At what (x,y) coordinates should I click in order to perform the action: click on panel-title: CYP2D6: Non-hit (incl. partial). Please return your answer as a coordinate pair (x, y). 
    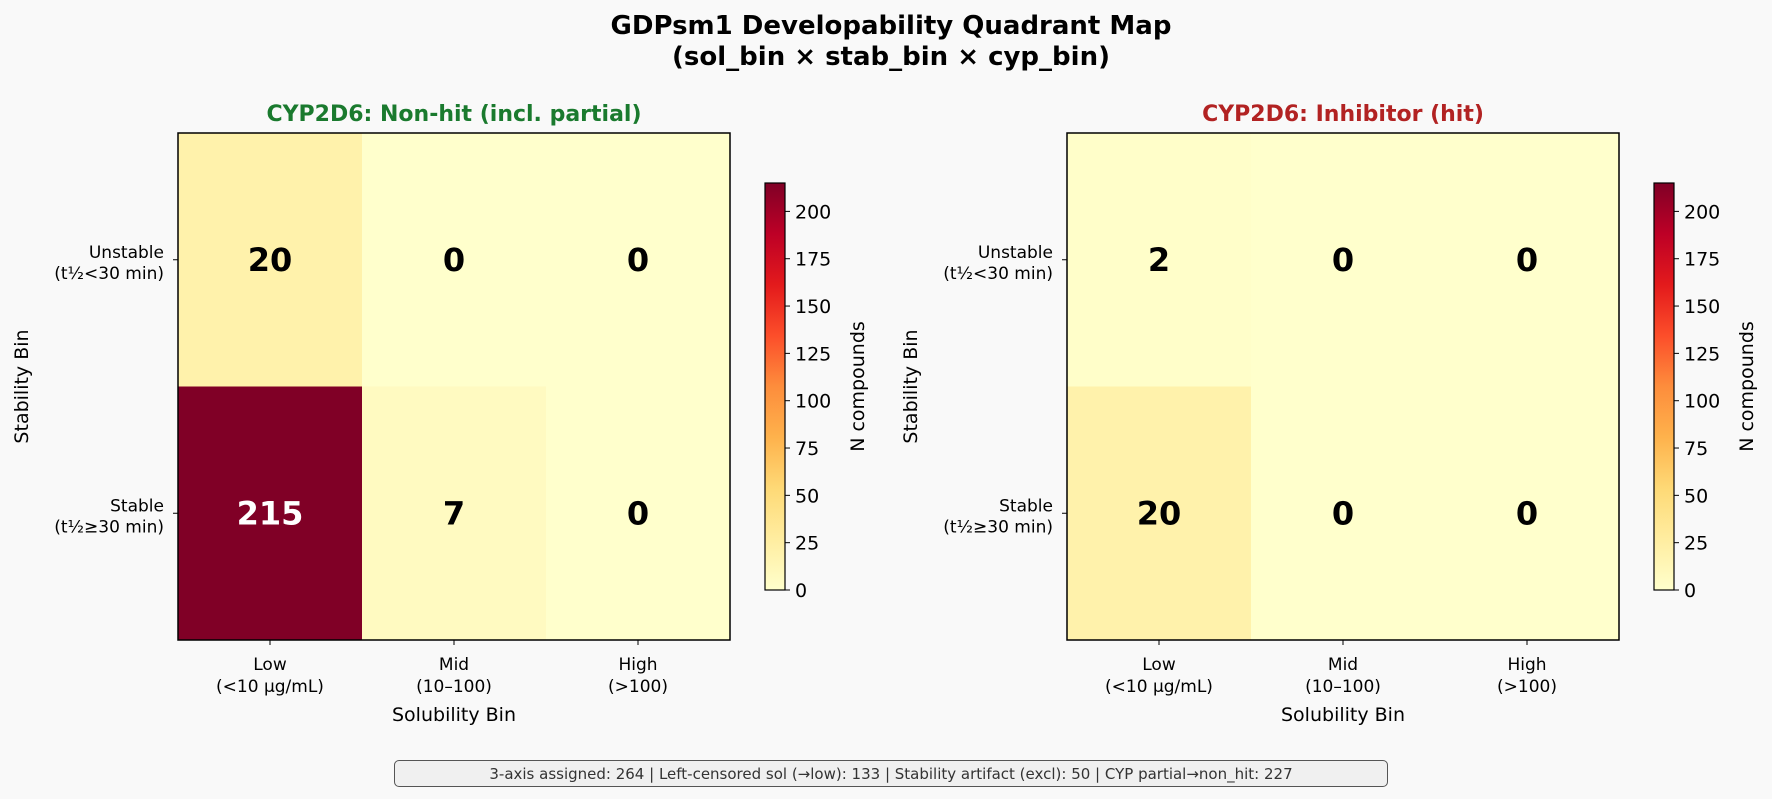
    Looking at the image, I should click on (453, 114).